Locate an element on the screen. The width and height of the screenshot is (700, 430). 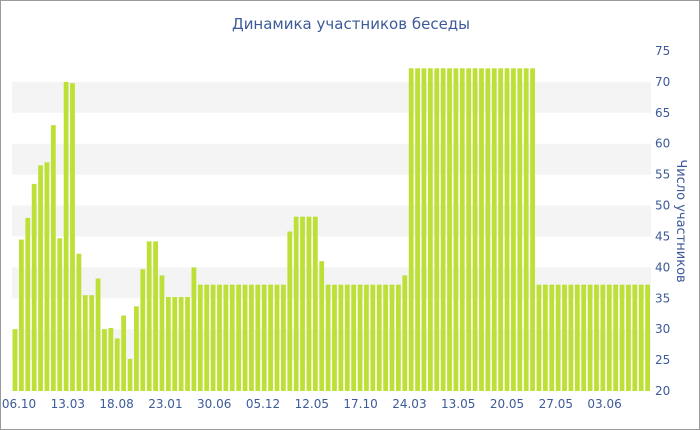
y-tick-label: 35 is located at coordinates (662, 298).